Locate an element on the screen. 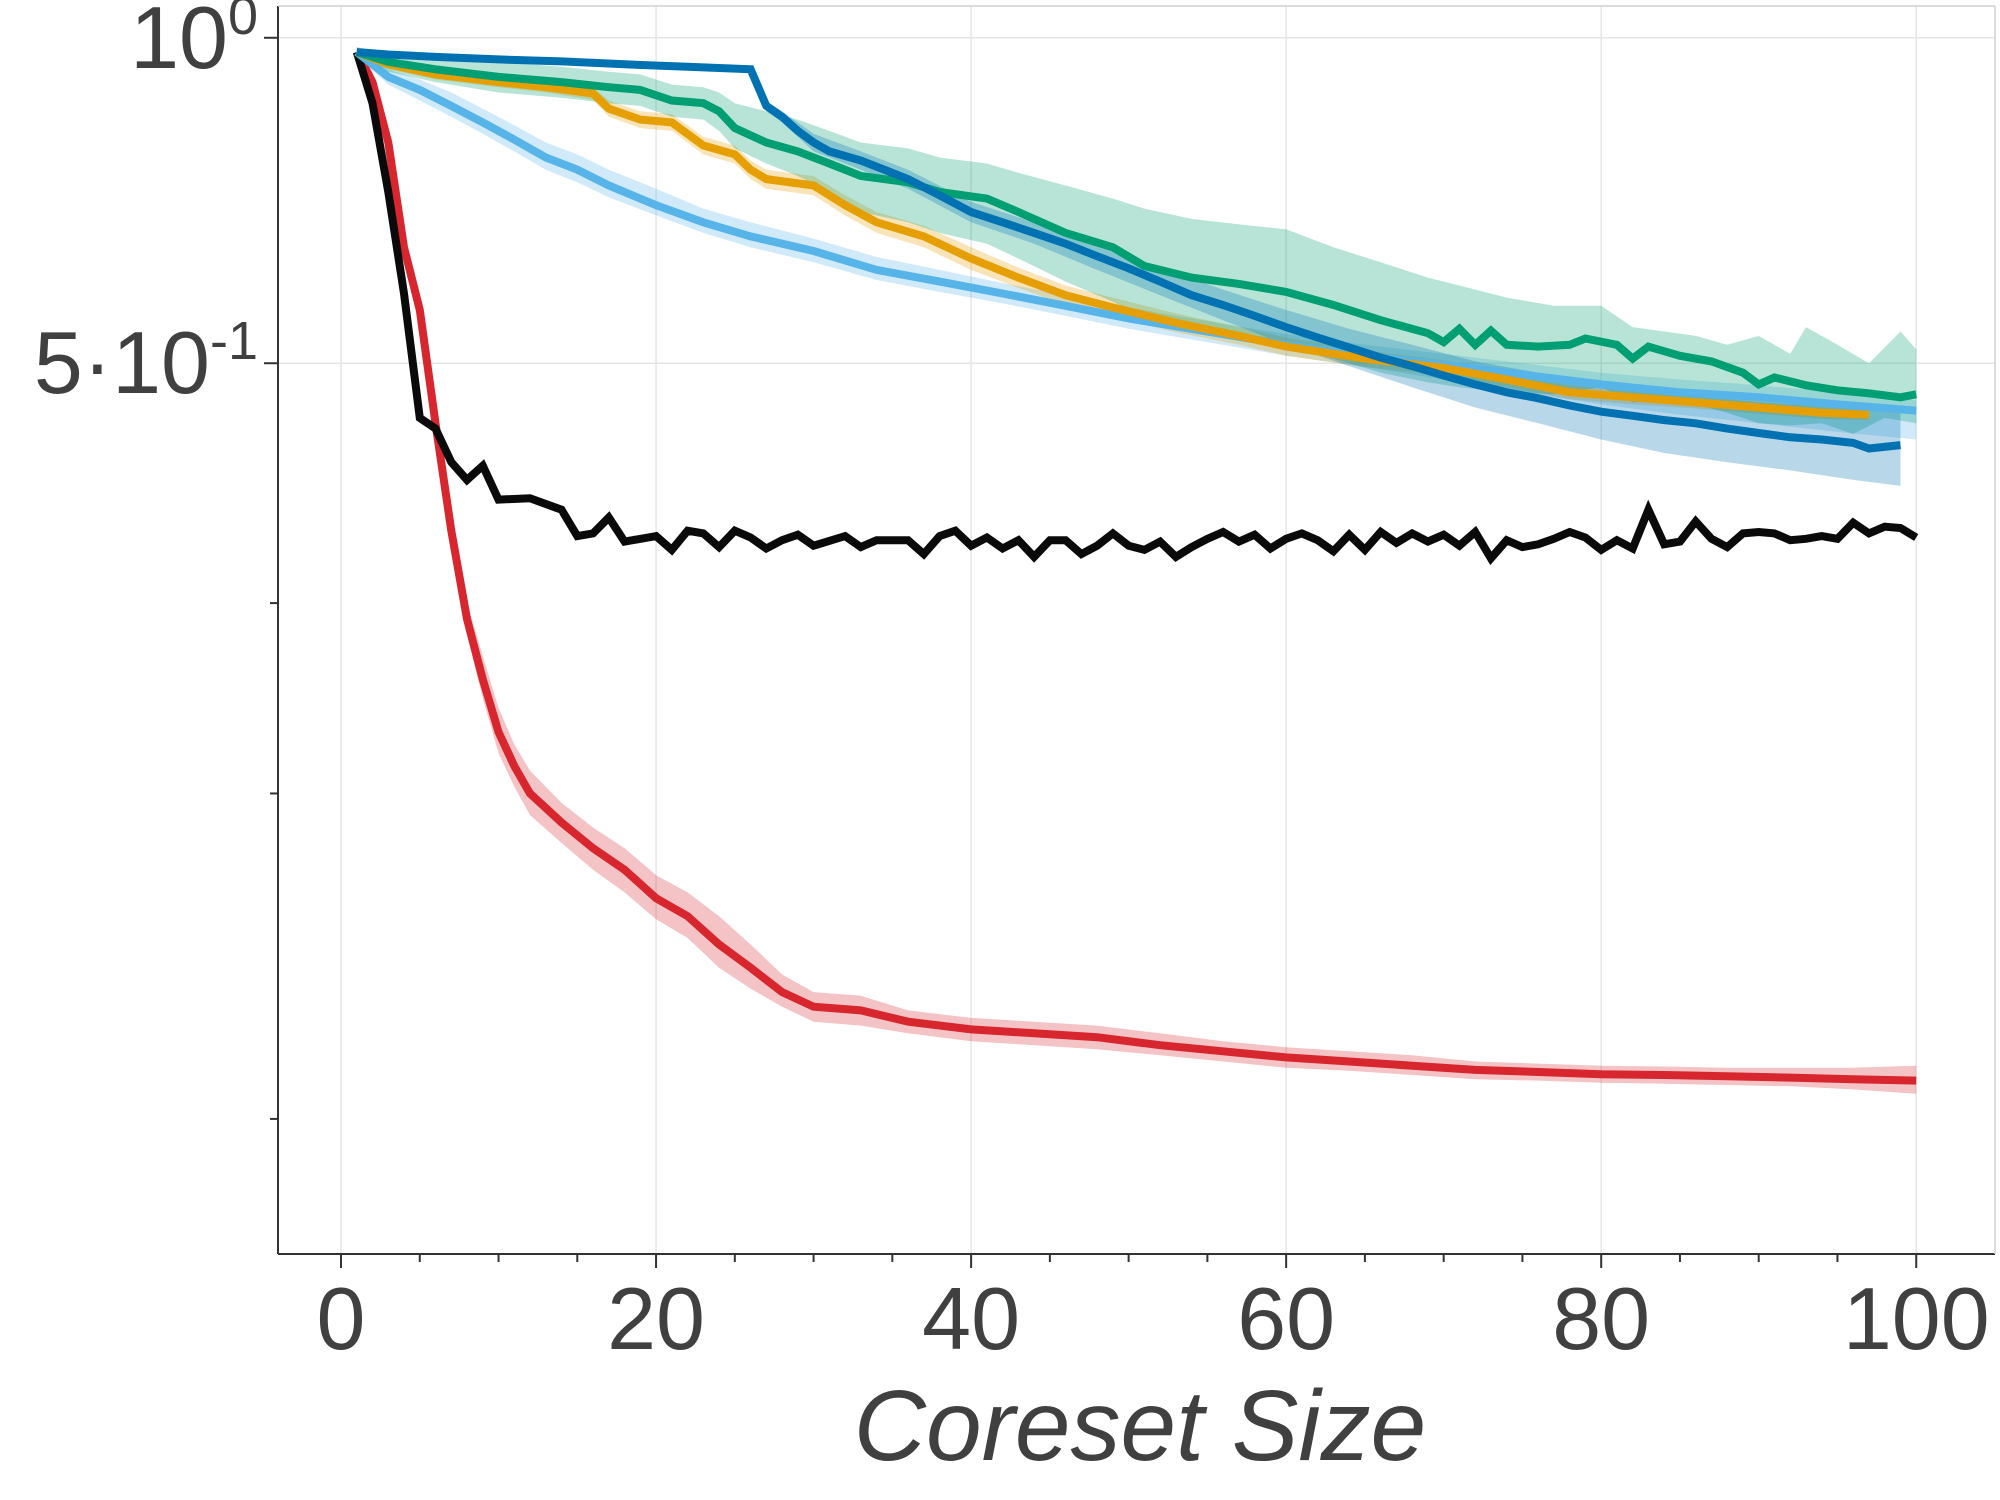 The image size is (2000, 1500). x-tick-label: 40 is located at coordinates (971, 1318).